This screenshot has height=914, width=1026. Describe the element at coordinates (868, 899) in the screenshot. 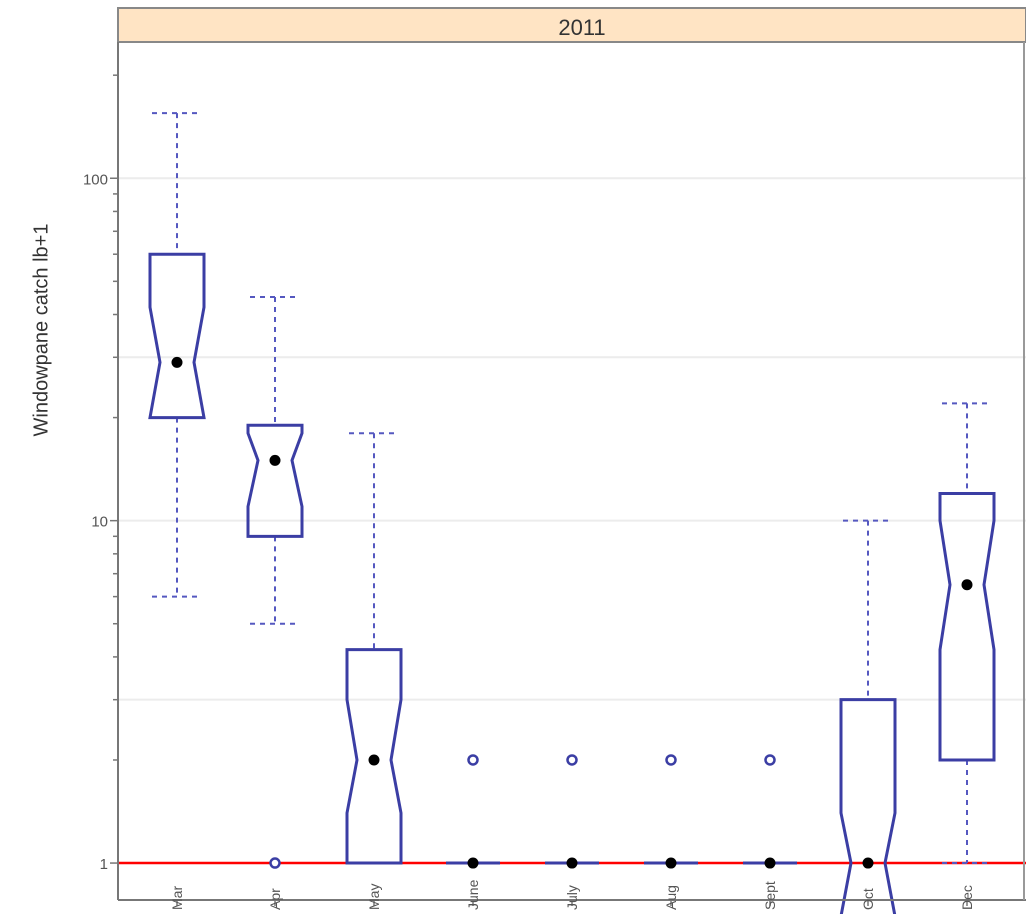

I see `x-tick-label: Oct` at that location.